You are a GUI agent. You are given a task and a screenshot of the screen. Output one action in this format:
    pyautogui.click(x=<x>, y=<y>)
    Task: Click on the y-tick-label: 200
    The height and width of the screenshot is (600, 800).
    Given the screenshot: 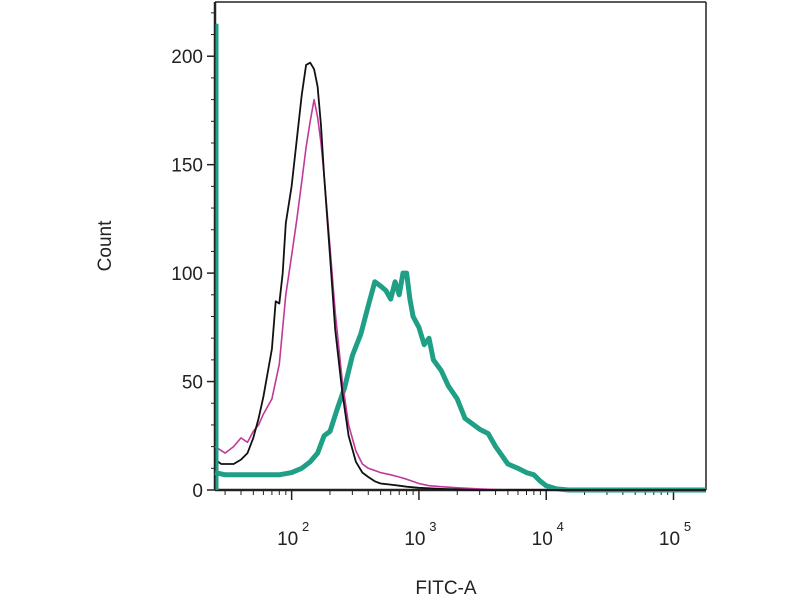 What is the action you would take?
    pyautogui.click(x=187, y=57)
    